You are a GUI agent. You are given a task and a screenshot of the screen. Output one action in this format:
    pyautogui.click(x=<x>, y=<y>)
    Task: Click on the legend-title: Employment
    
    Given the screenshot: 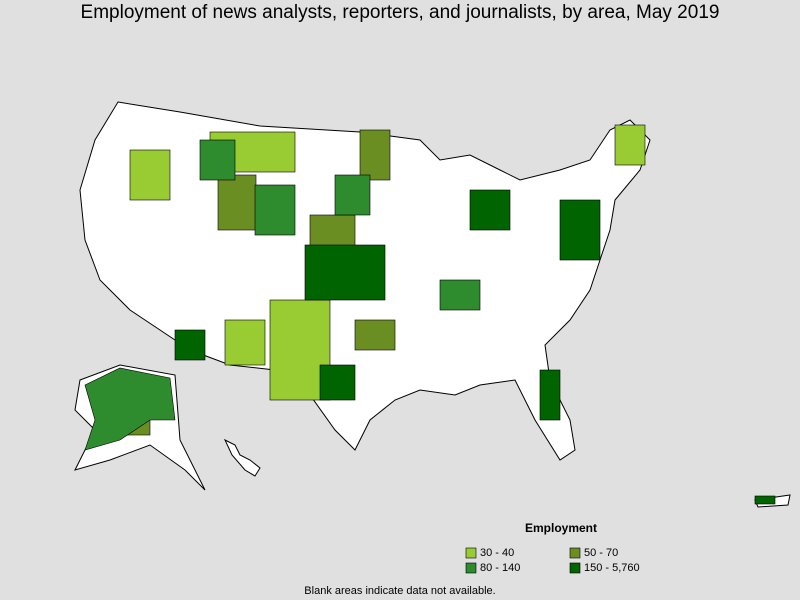 What is the action you would take?
    pyautogui.click(x=561, y=528)
    